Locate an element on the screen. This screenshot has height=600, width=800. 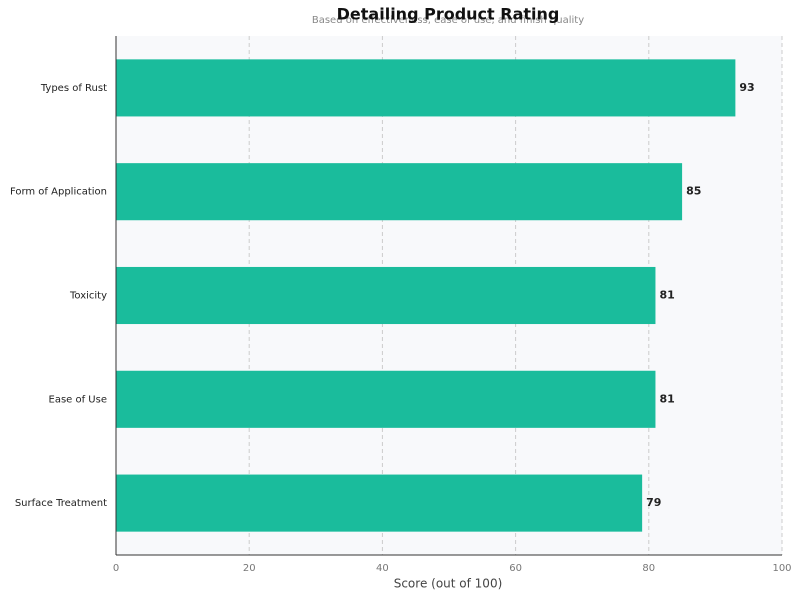
x-tick-label: 100 is located at coordinates (781, 568).